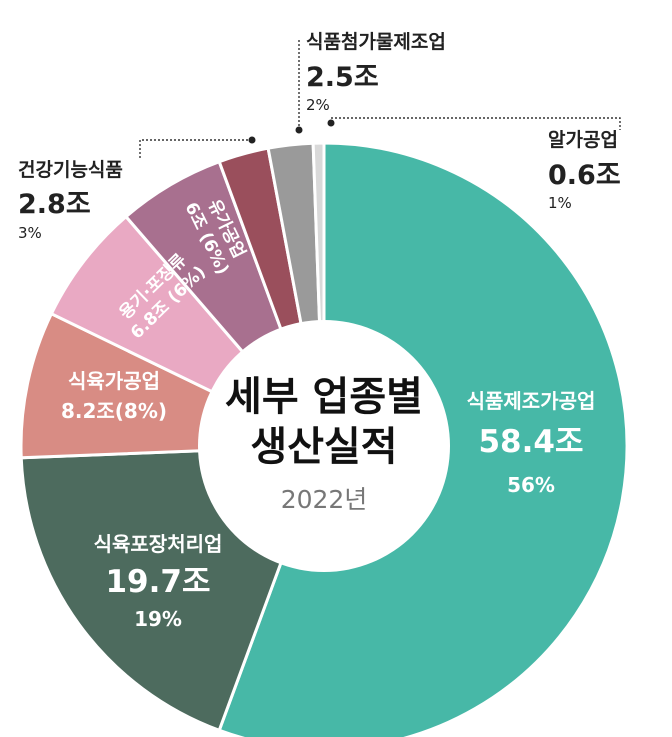  I want to click on label-additive-value: 2.5조, so click(342, 77).